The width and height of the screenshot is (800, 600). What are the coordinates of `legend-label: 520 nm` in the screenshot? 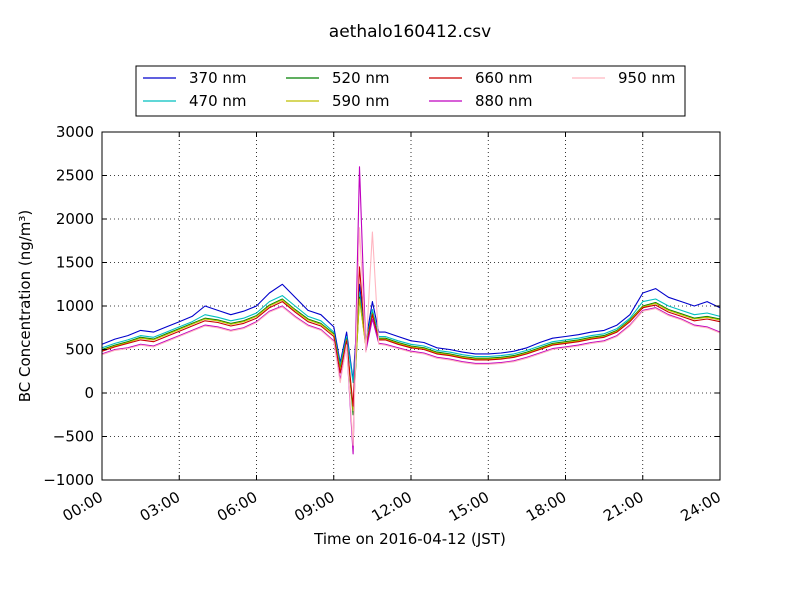 It's located at (361, 78).